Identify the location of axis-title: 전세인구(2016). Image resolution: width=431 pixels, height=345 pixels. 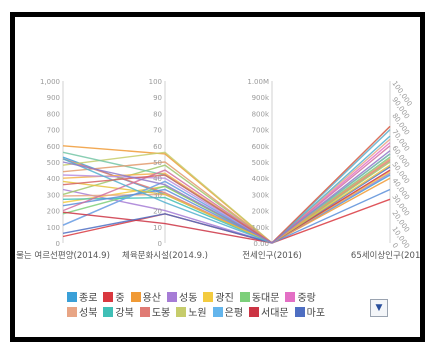
(272, 255).